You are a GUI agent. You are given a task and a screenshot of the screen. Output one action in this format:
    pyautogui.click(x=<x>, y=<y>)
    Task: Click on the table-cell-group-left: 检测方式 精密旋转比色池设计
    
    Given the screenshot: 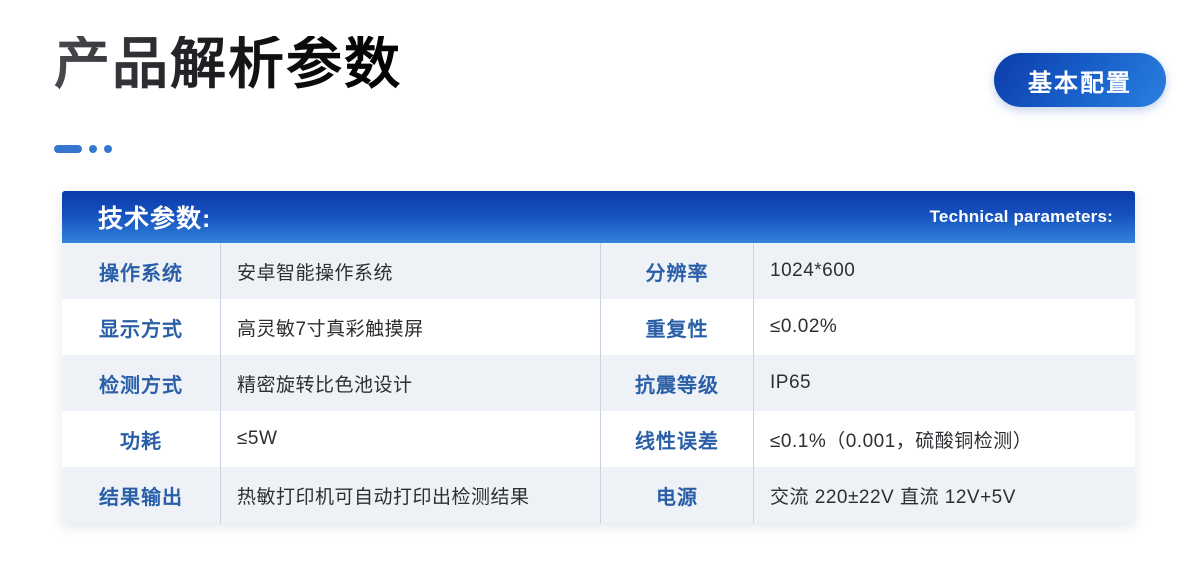 What is the action you would take?
    pyautogui.click(x=331, y=383)
    